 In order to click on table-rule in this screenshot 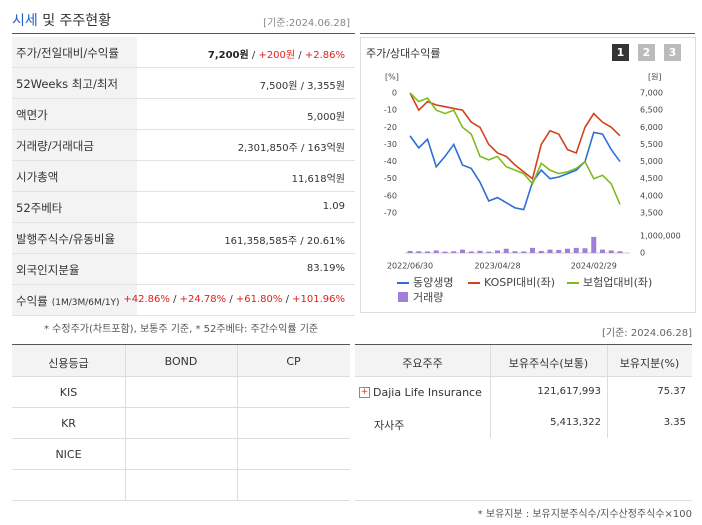, I will do `click(181, 344)`.